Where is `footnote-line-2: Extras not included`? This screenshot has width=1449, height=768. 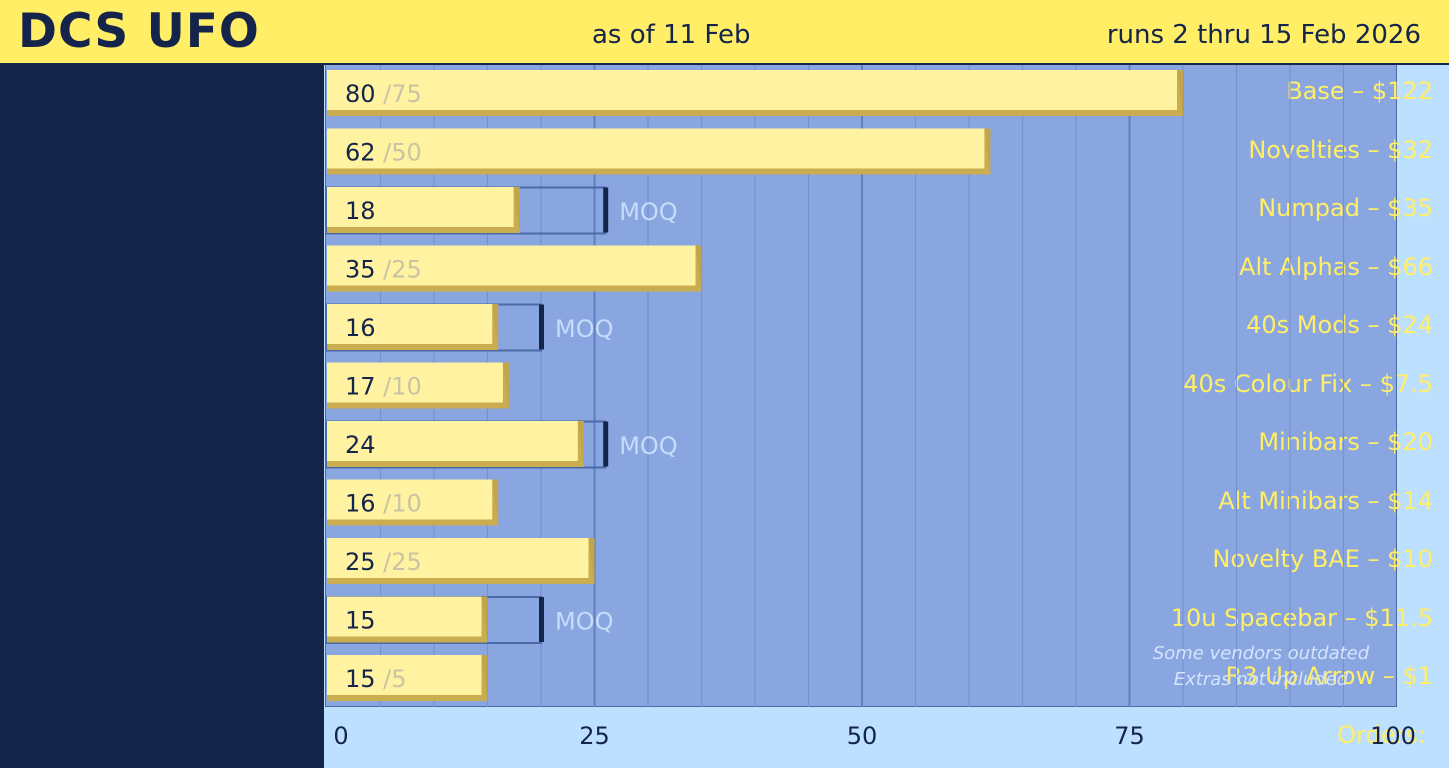 footnote-line-2: Extras not included is located at coordinates (1261, 679).